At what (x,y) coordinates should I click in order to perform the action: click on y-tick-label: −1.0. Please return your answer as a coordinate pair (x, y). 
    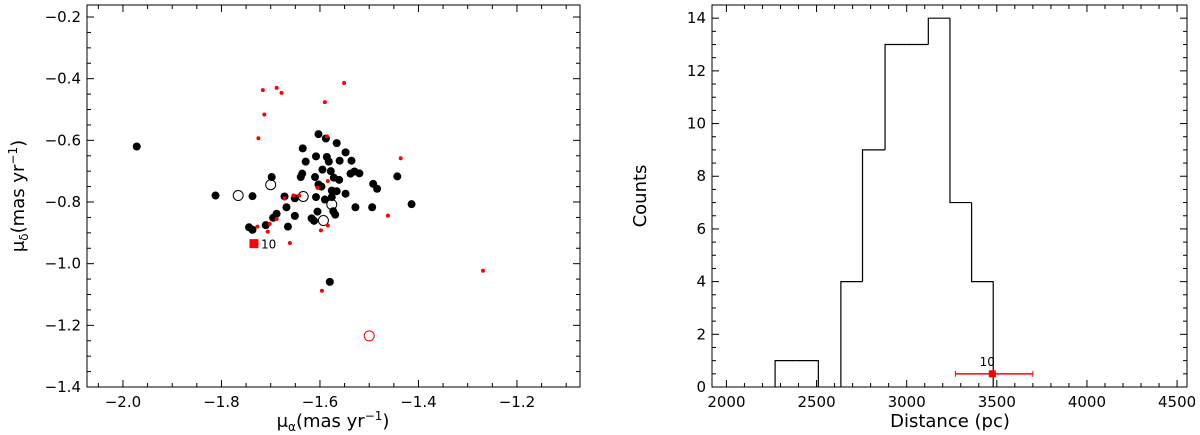
    Looking at the image, I should click on (63, 264).